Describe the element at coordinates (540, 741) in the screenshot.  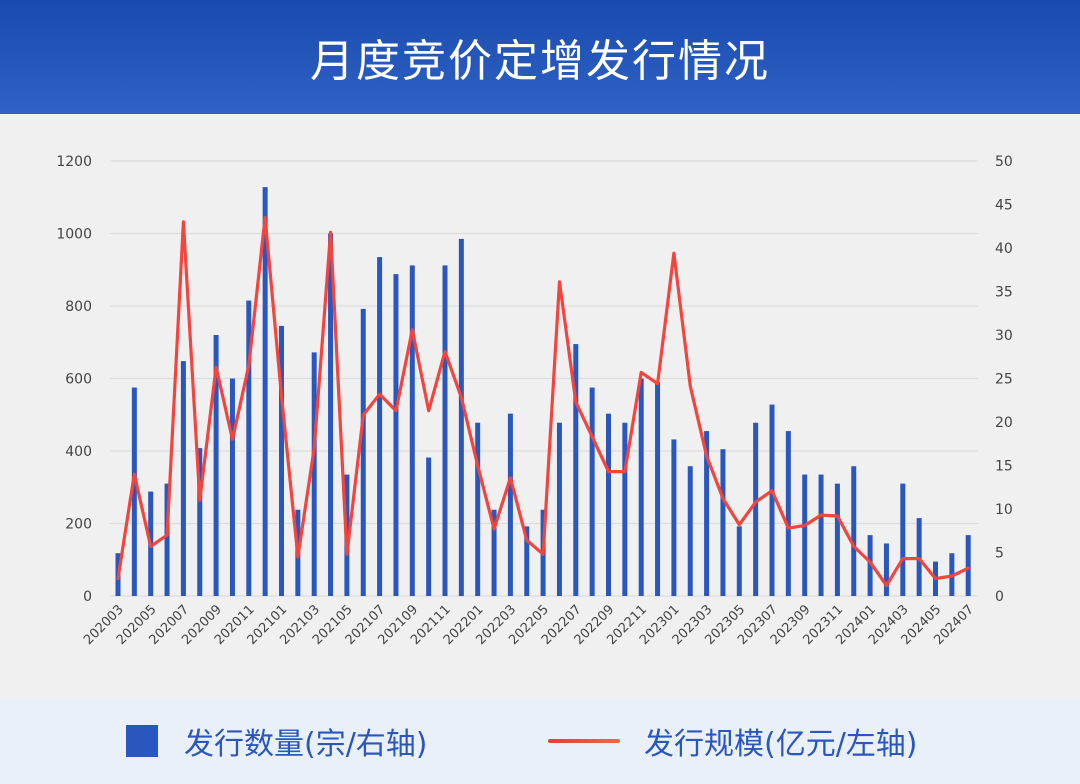
I see `legend: 发行数量(宗/右轴) 发行规模(亿元/左轴)` at that location.